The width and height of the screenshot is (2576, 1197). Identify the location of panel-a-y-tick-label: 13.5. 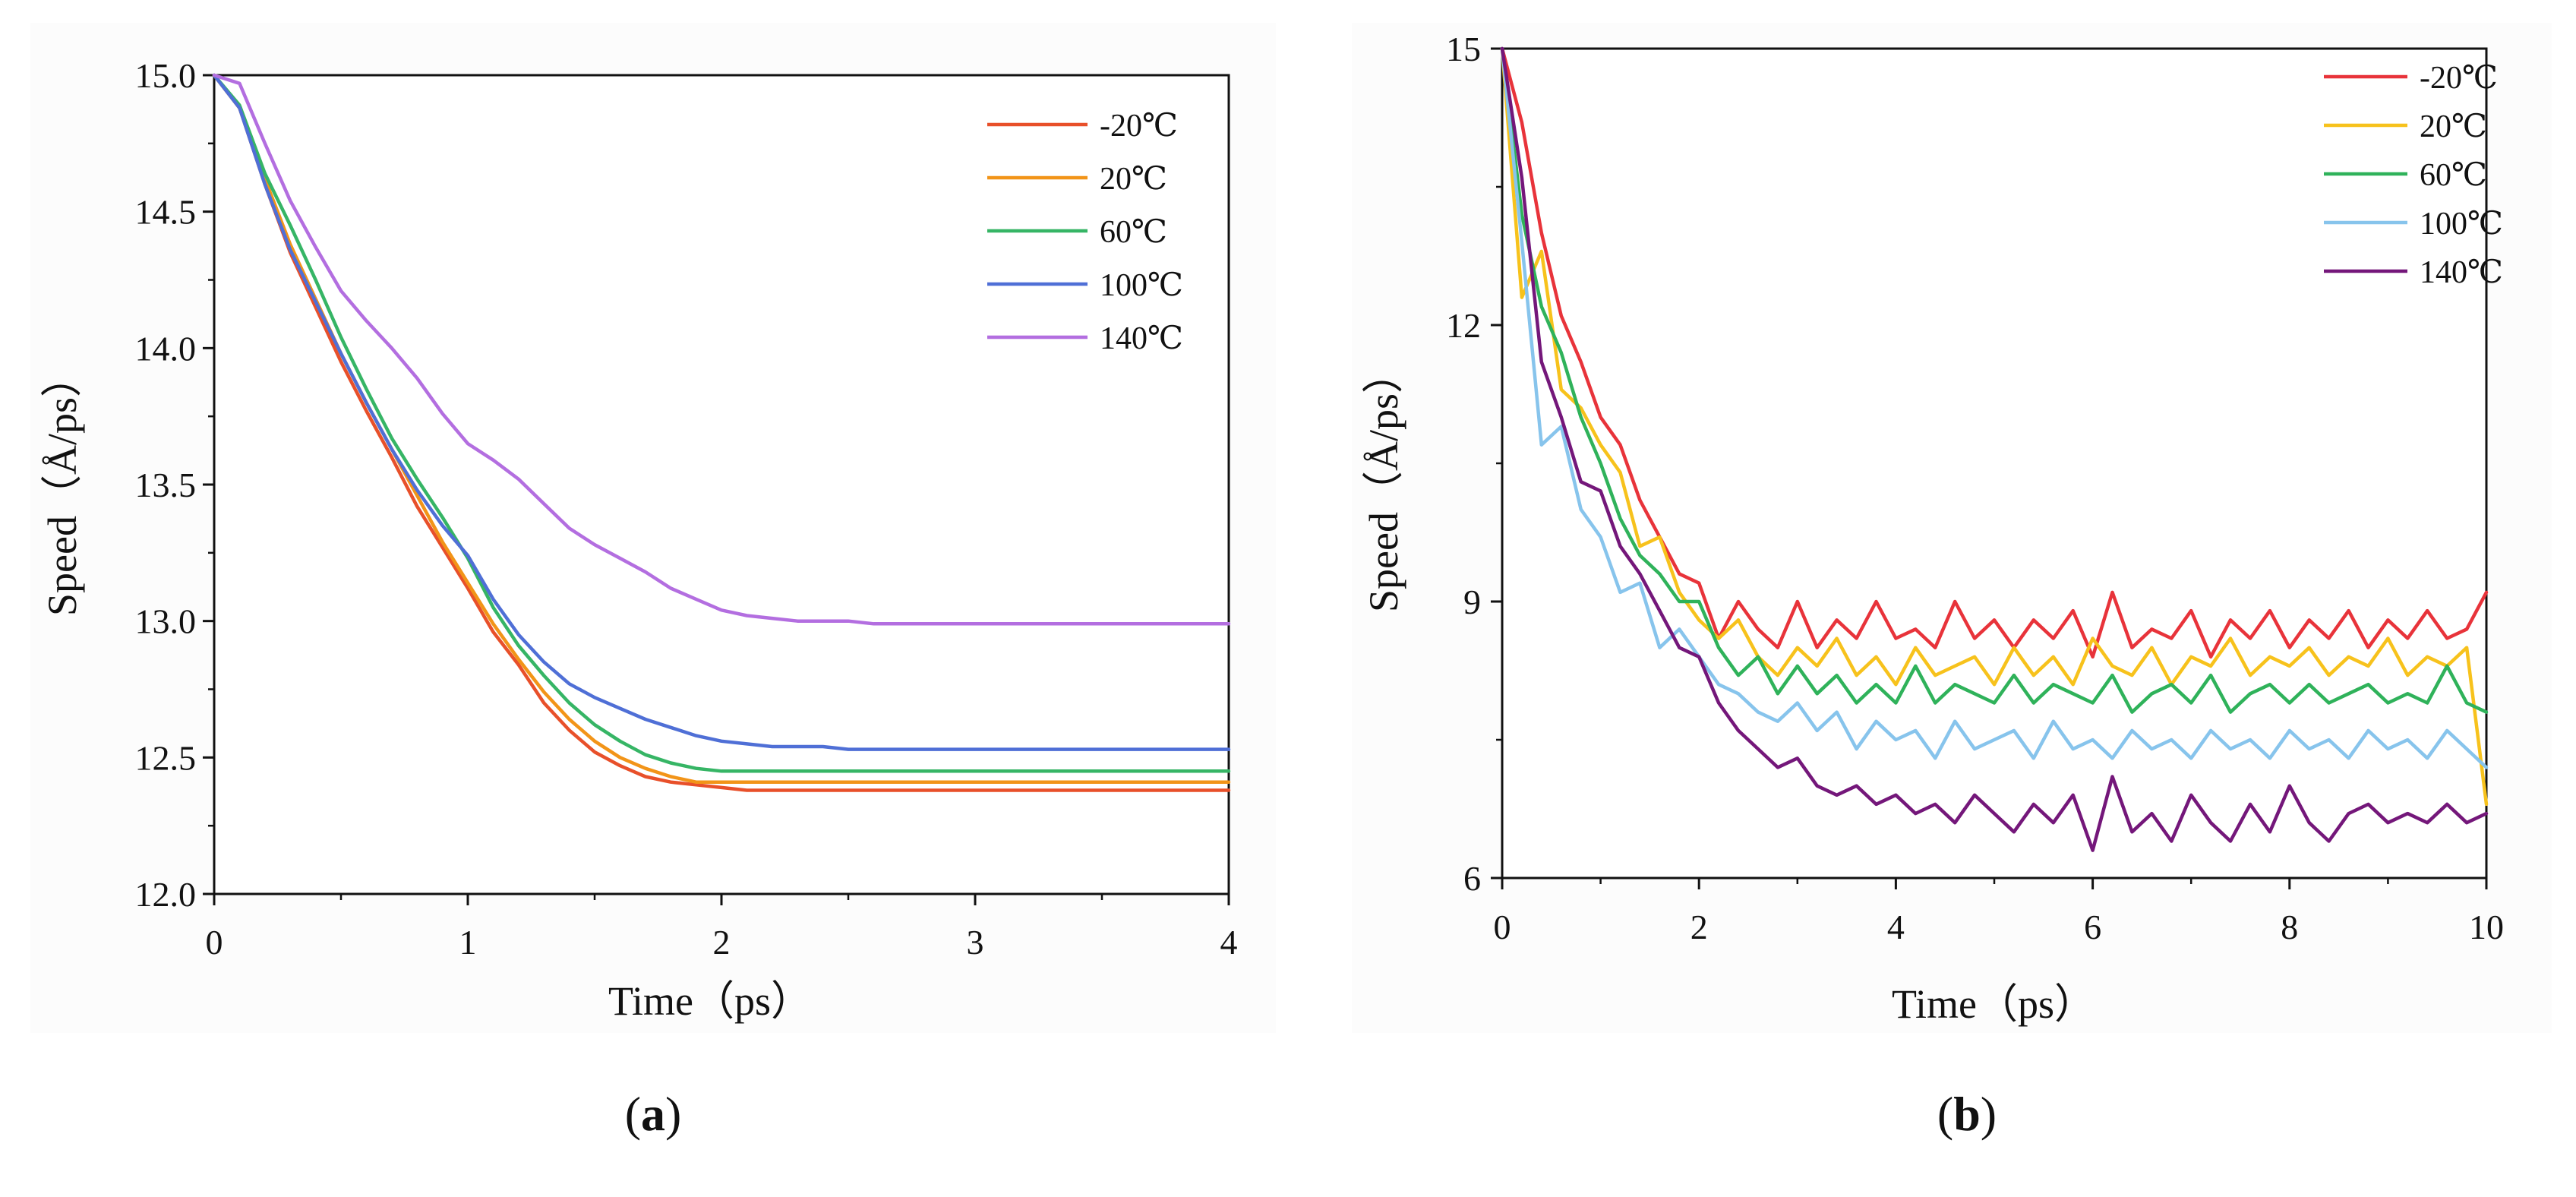
(166, 485).